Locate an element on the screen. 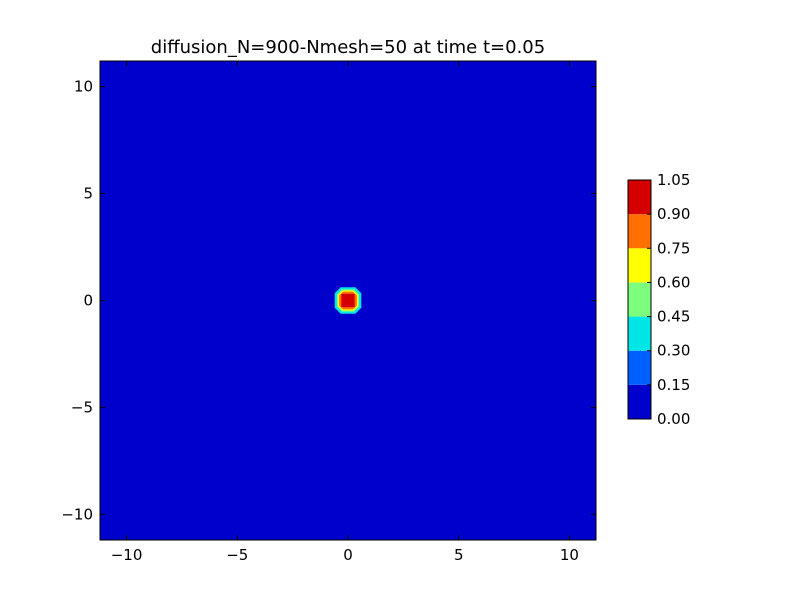  colorbar-tick-label: 0.45 is located at coordinates (673, 317).